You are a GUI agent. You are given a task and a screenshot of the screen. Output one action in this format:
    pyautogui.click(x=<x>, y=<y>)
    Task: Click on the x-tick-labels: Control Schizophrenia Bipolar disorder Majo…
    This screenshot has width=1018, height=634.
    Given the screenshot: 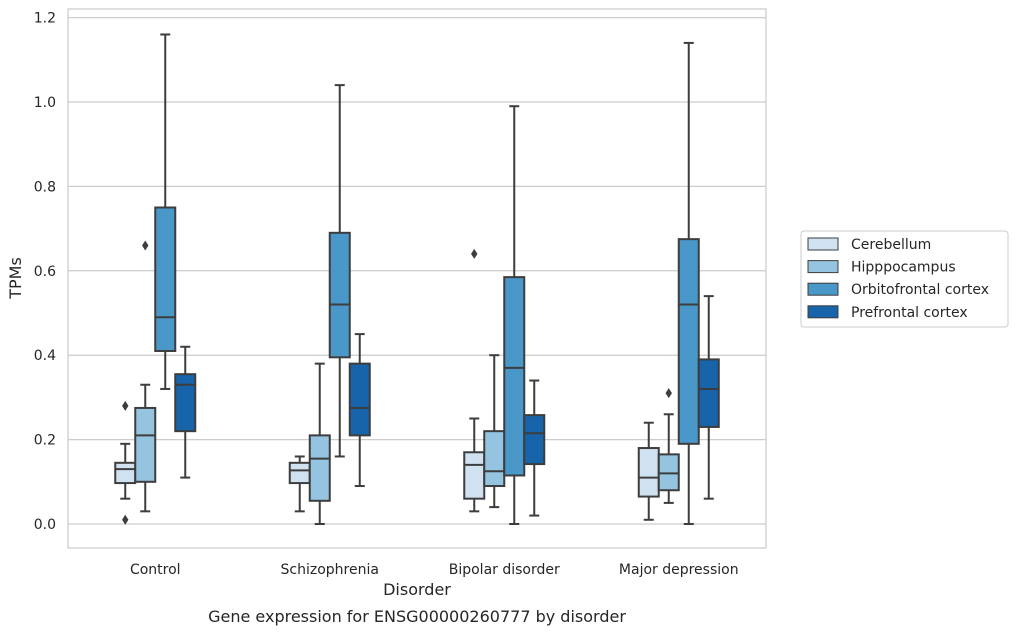 What is the action you would take?
    pyautogui.click(x=434, y=570)
    